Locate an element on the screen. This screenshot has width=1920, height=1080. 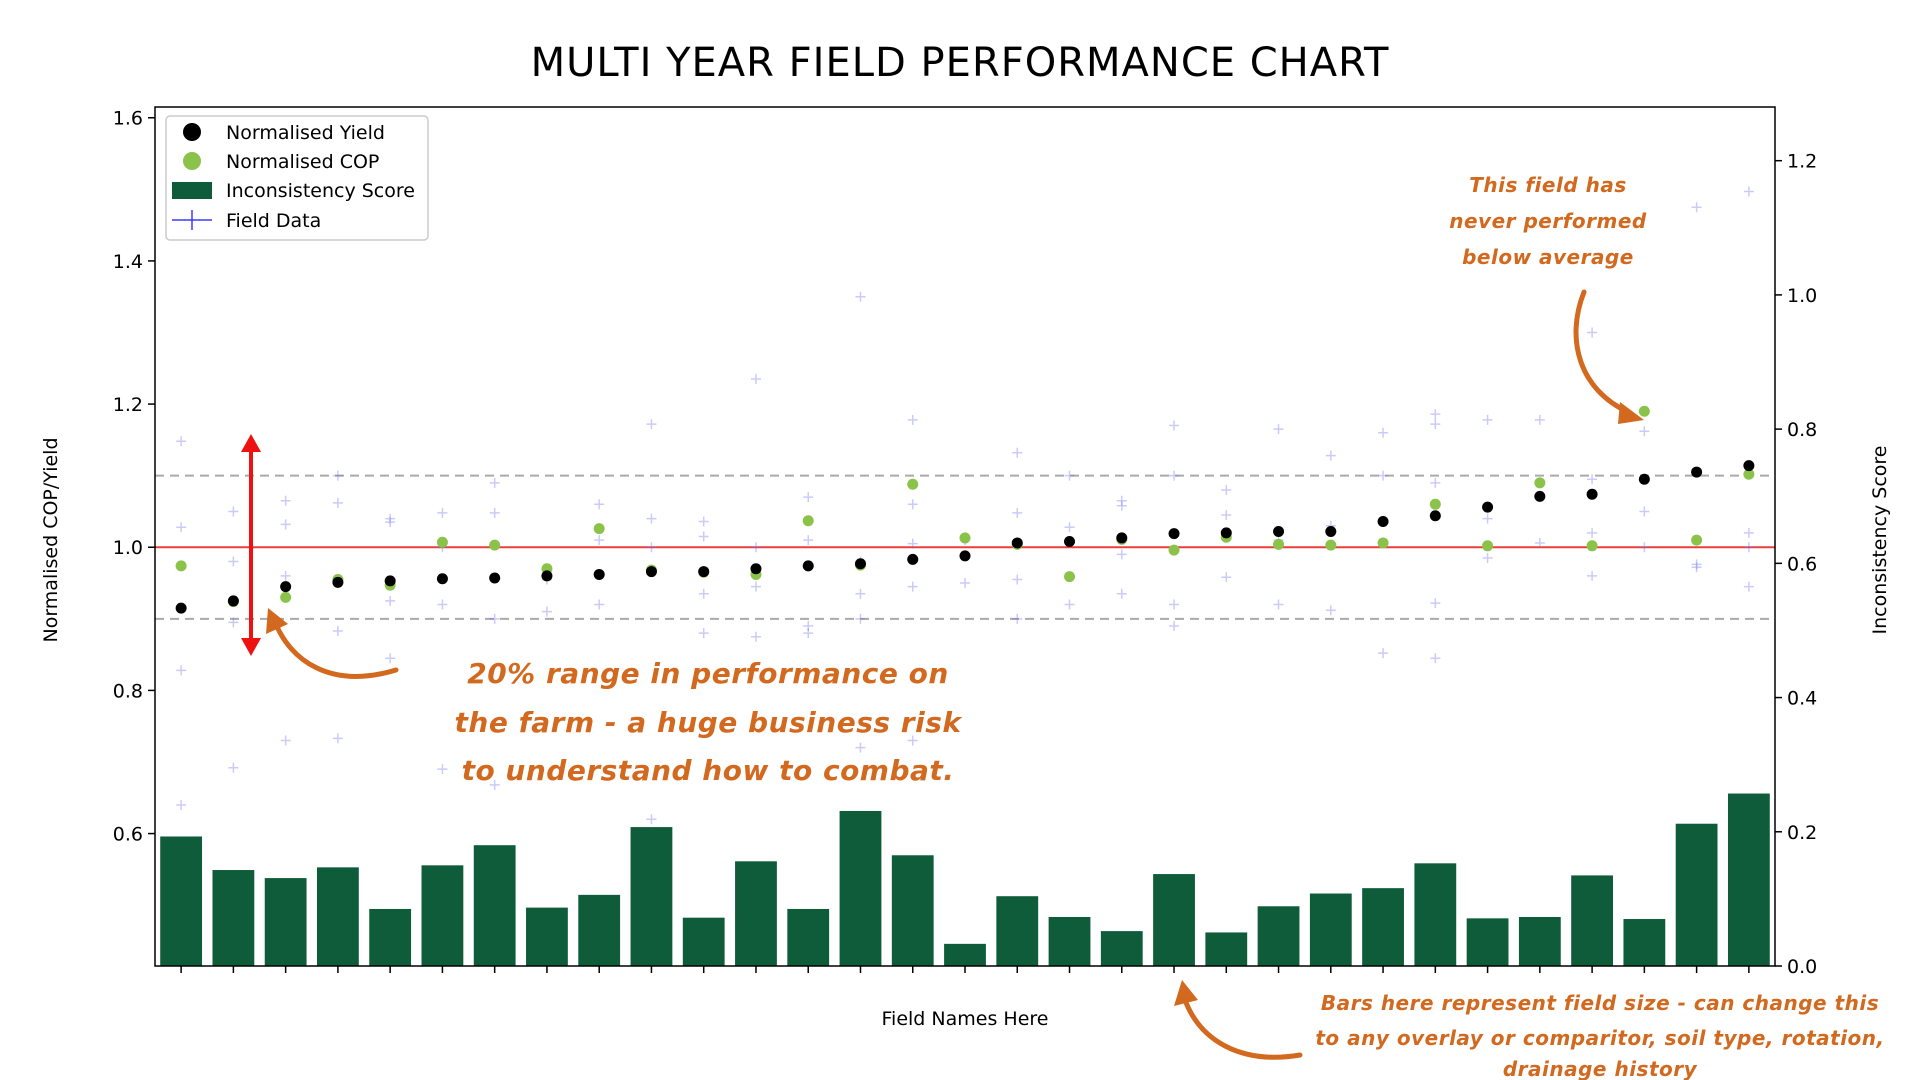
y2-axis-label: Inconsistency Score is located at coordinates (1880, 540).